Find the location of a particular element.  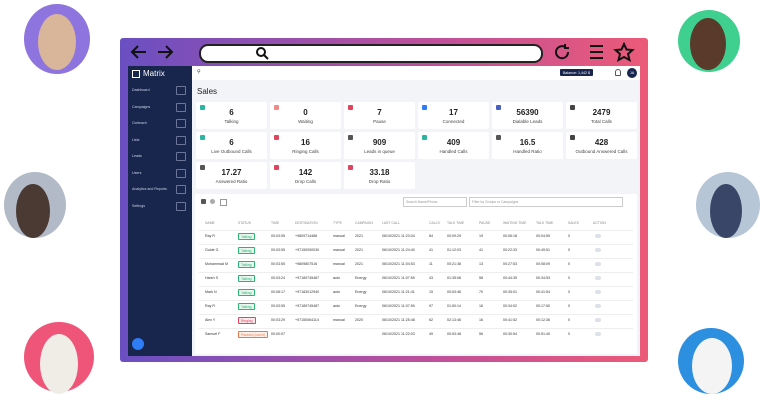

column-header: TYPE is located at coordinates (337, 223).